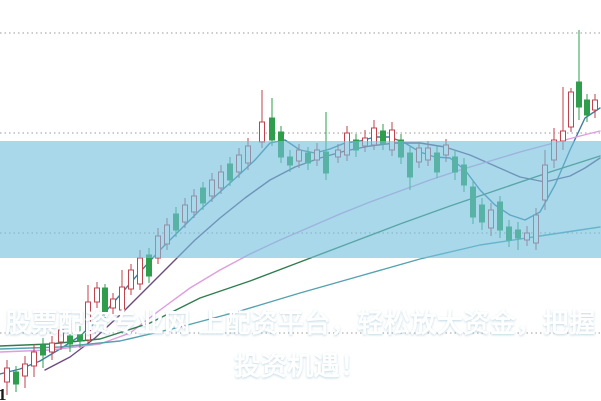 This screenshot has height=401, width=601. Describe the element at coordinates (300, 323) in the screenshot. I see `banner-text-line1: 股票配资专业网 上配资平台，轻松放大资金，把握` at that location.